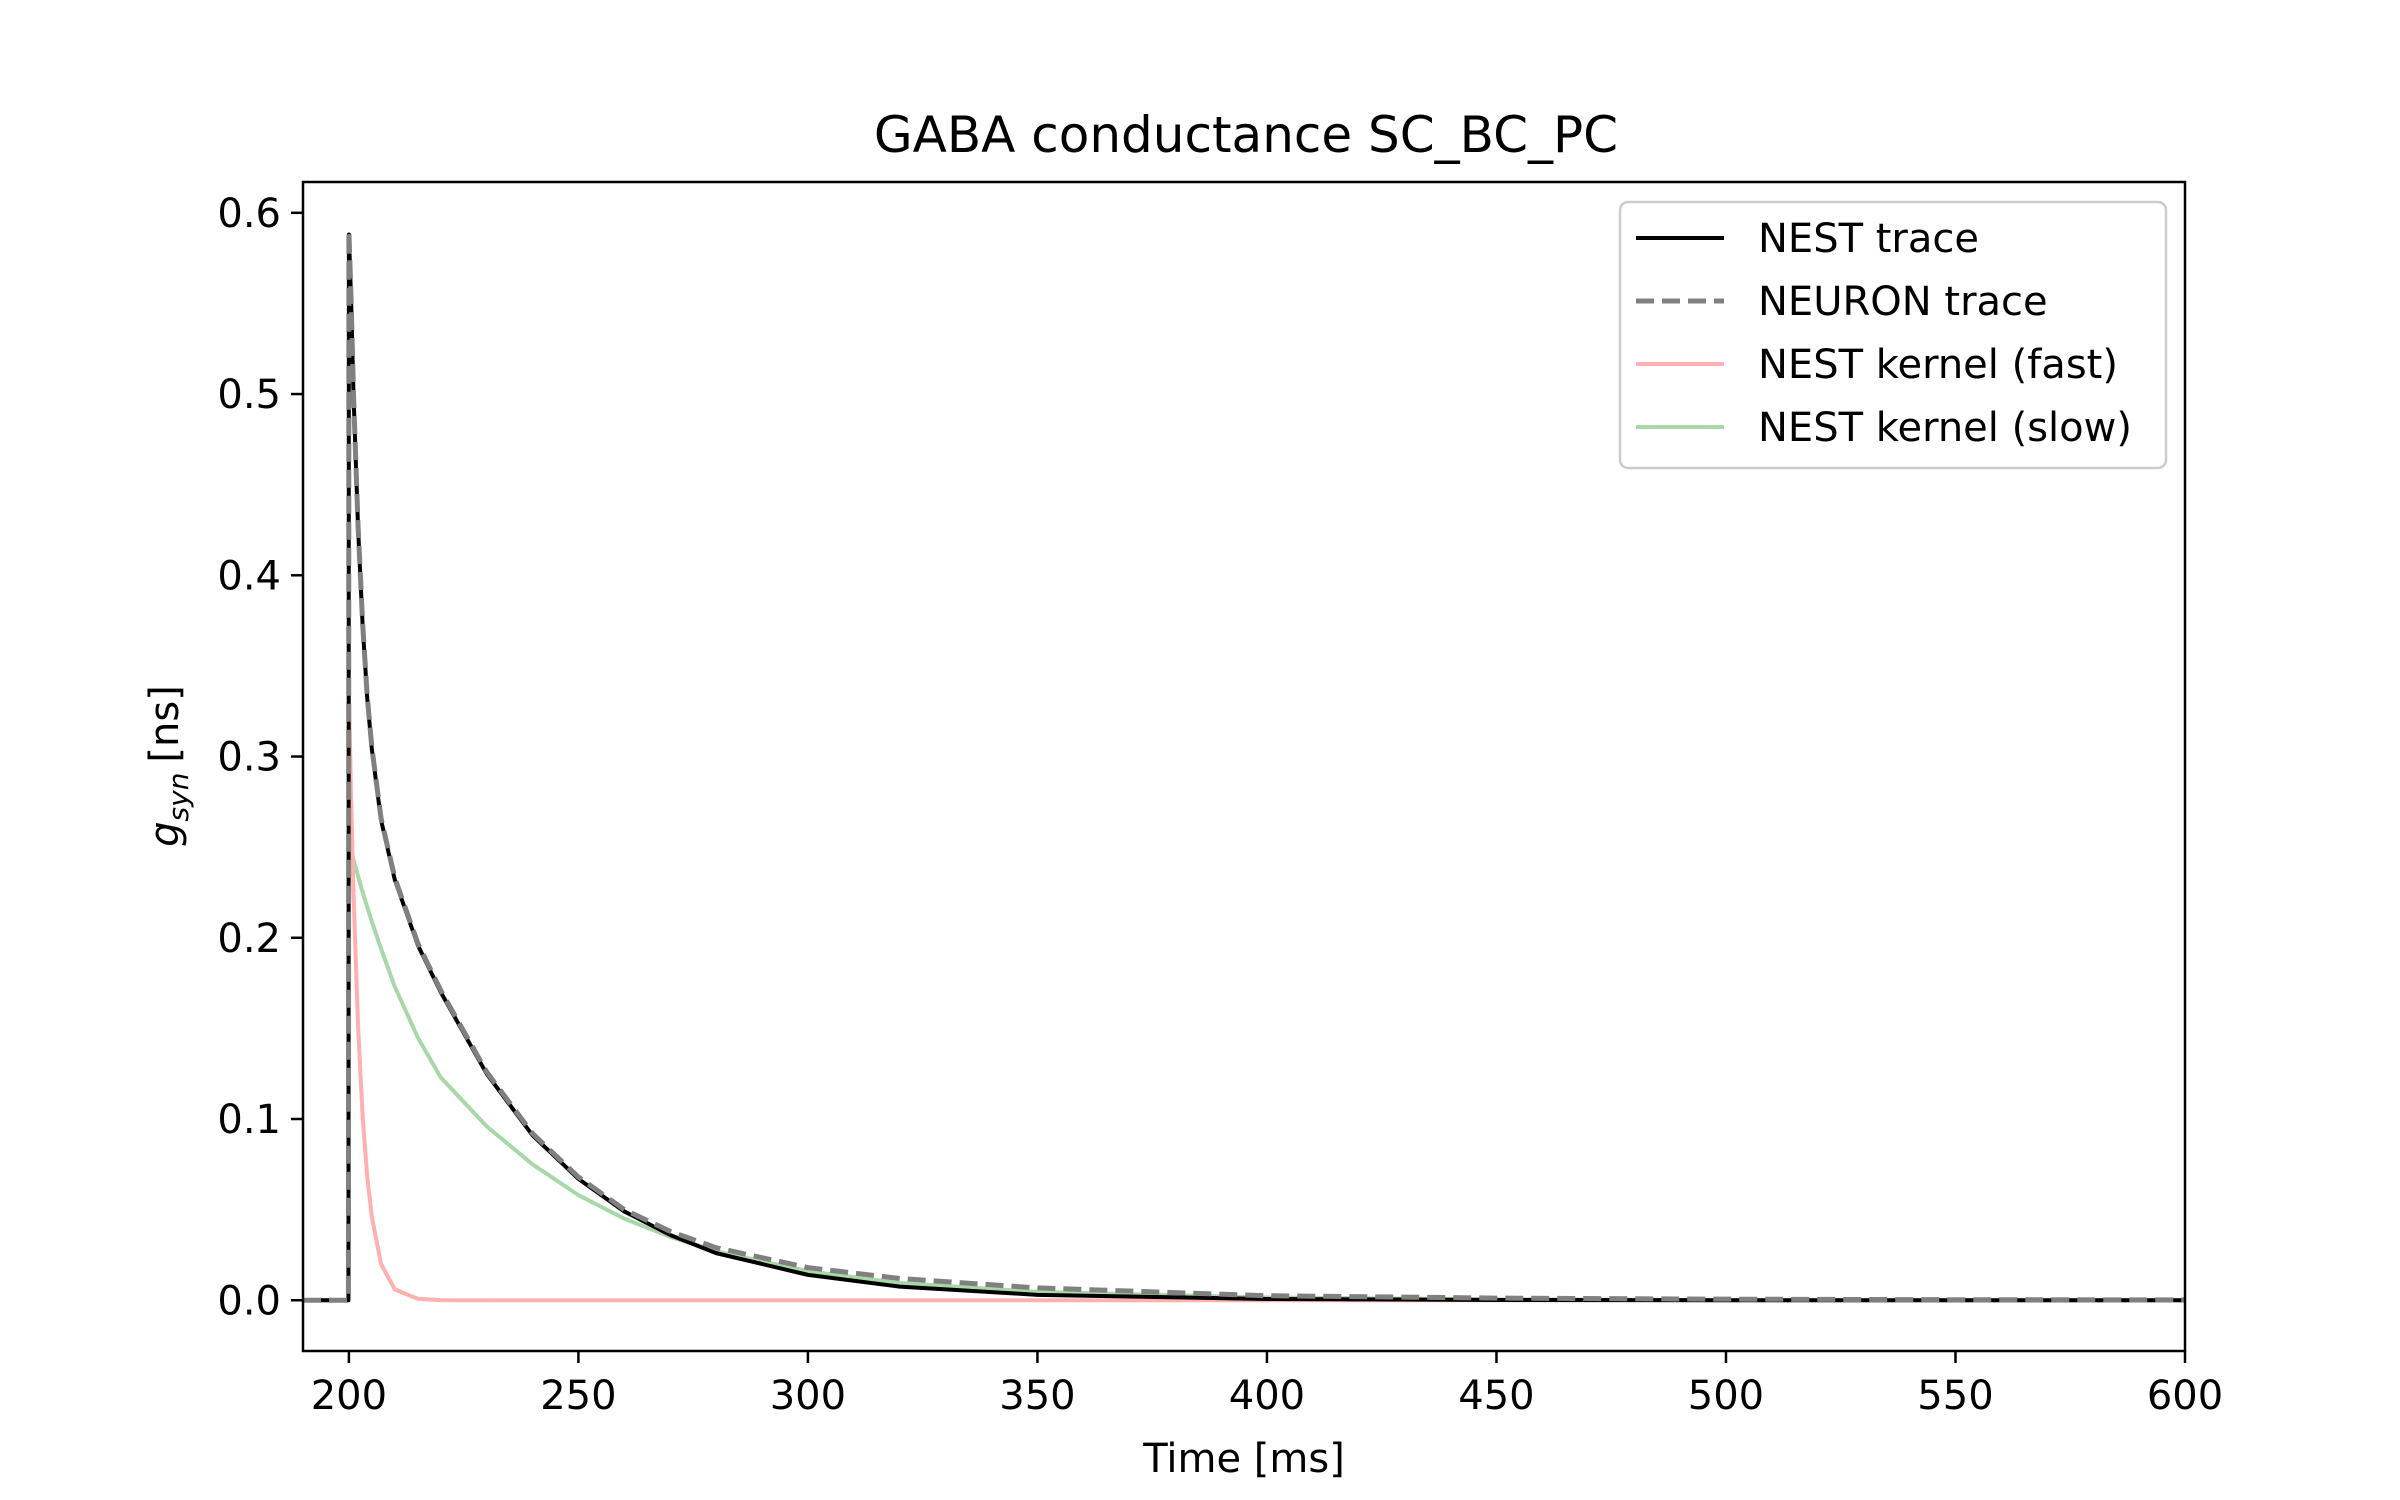  What do you see at coordinates (1496, 1396) in the screenshot?
I see `x-tick-label: 450` at bounding box center [1496, 1396].